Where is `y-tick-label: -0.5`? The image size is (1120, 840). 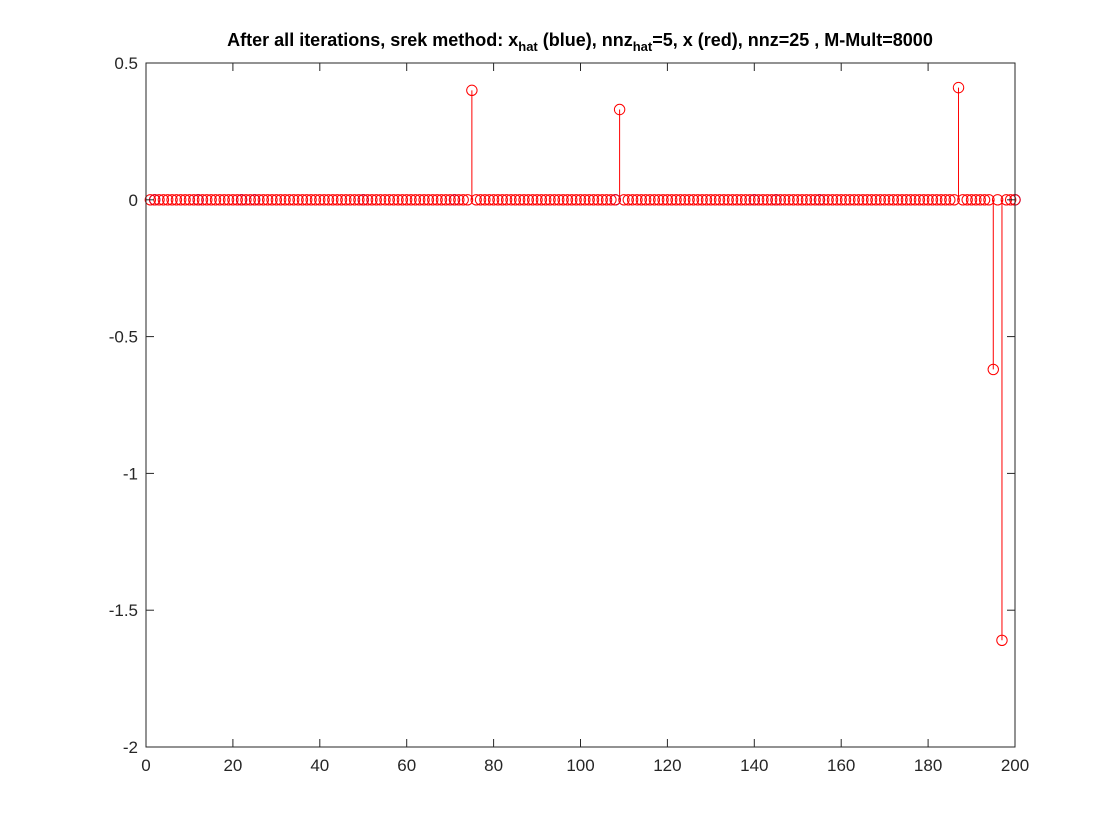 y-tick-label: -0.5 is located at coordinates (123, 337).